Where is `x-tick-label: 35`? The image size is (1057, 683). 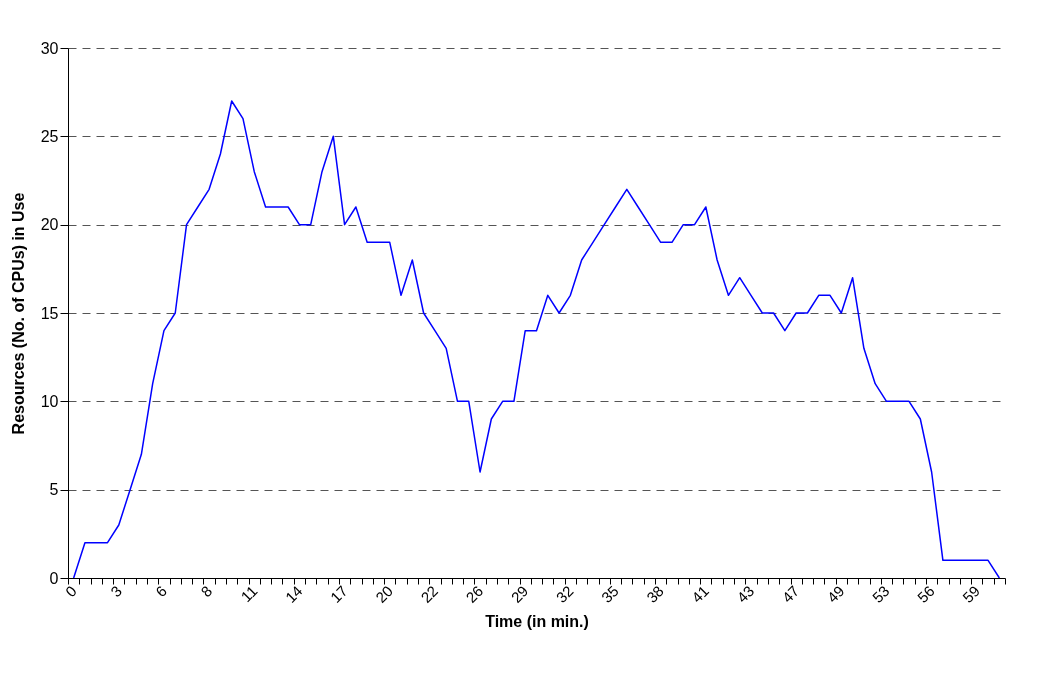
x-tick-label: 35 is located at coordinates (609, 594).